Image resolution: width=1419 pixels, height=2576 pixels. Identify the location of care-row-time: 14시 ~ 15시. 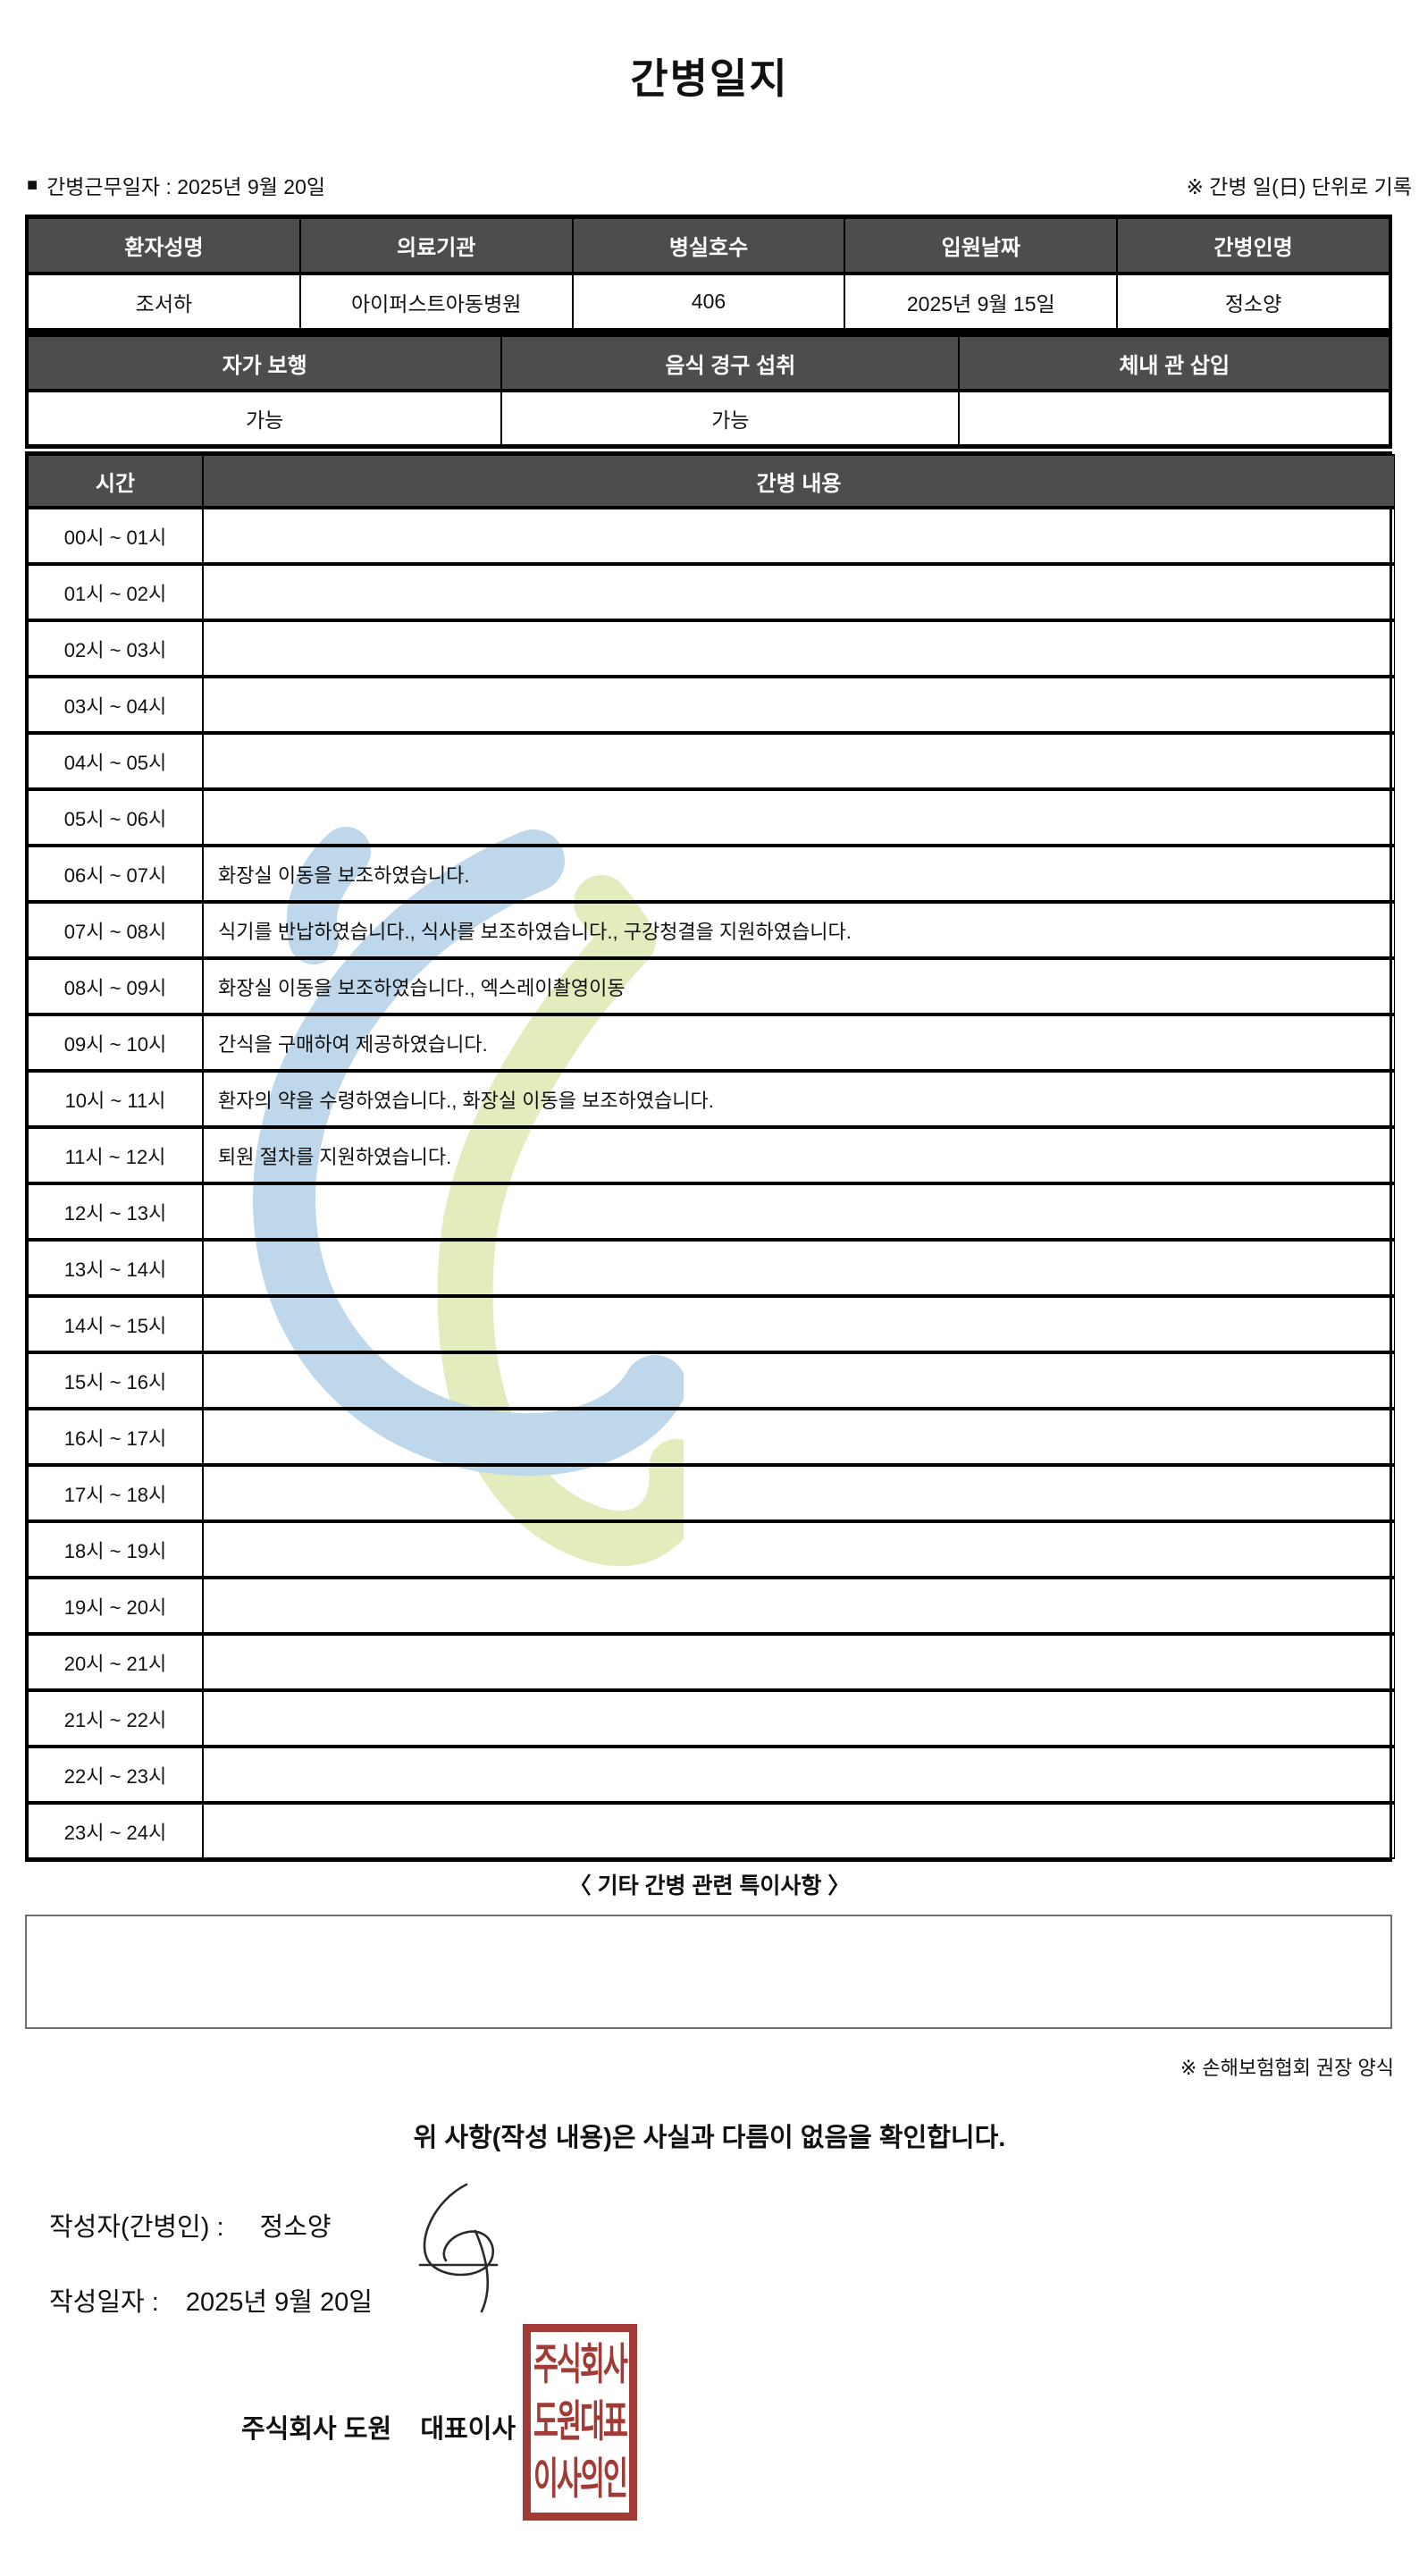
(115, 1324).